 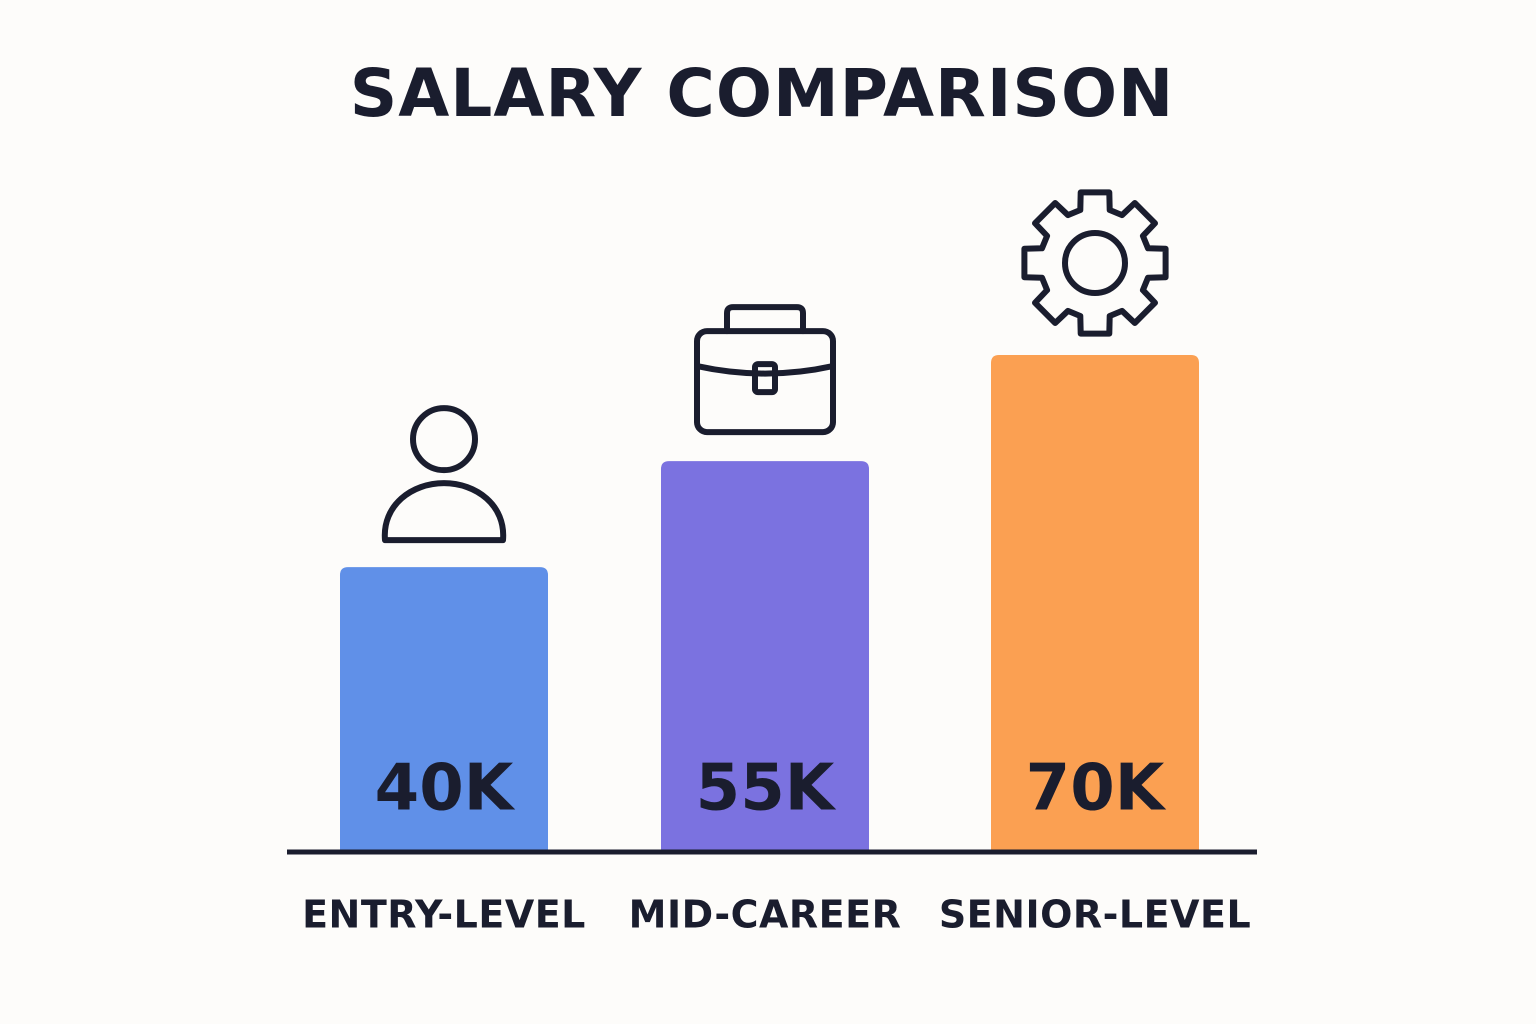 I want to click on chart-title: SALARY COMPARISON, so click(x=762, y=93).